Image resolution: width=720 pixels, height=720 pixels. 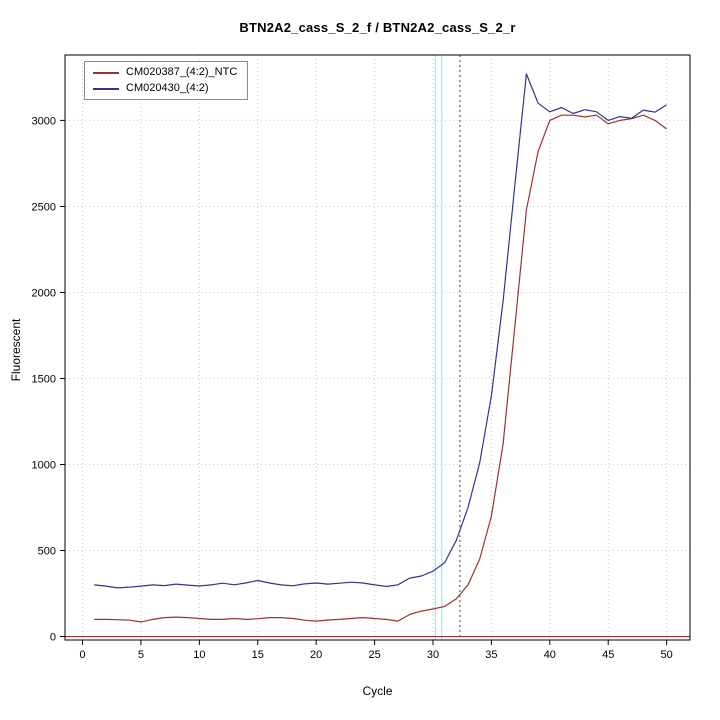 I want to click on x-tick-label: 40, so click(x=550, y=655).